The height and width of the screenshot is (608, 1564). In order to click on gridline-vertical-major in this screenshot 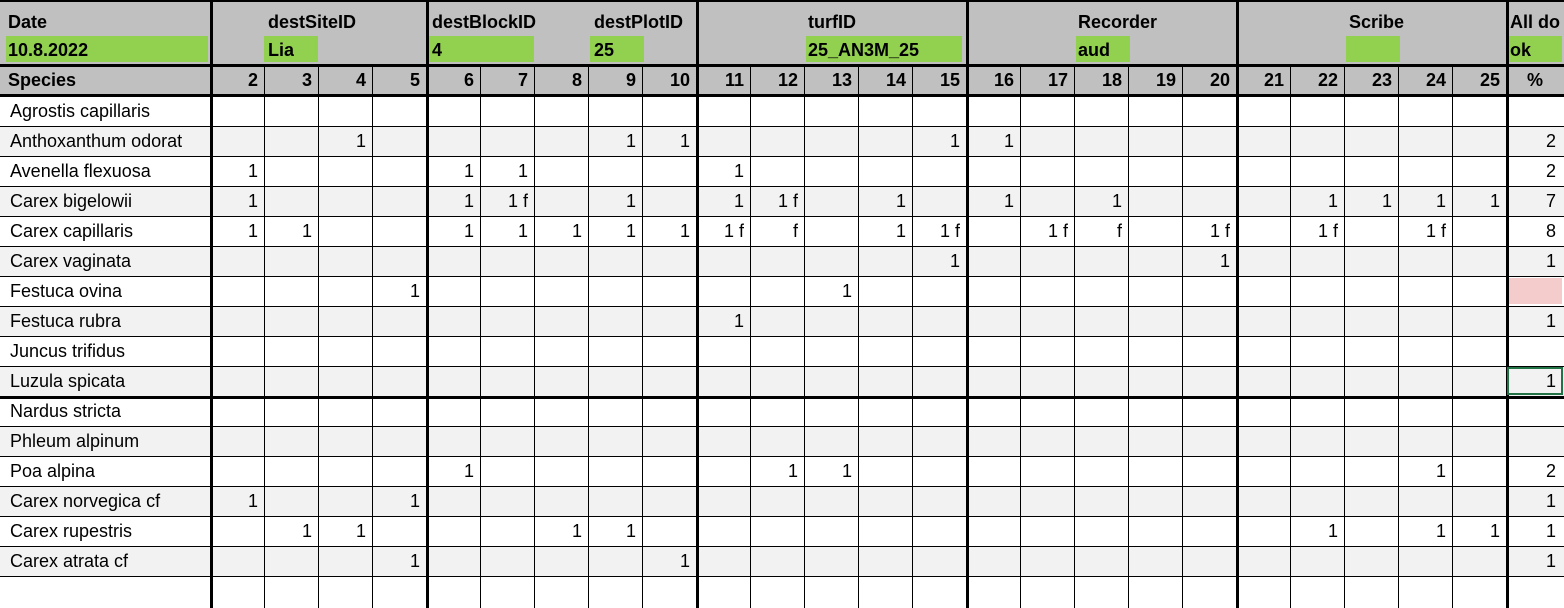, I will do `click(967, 304)`.